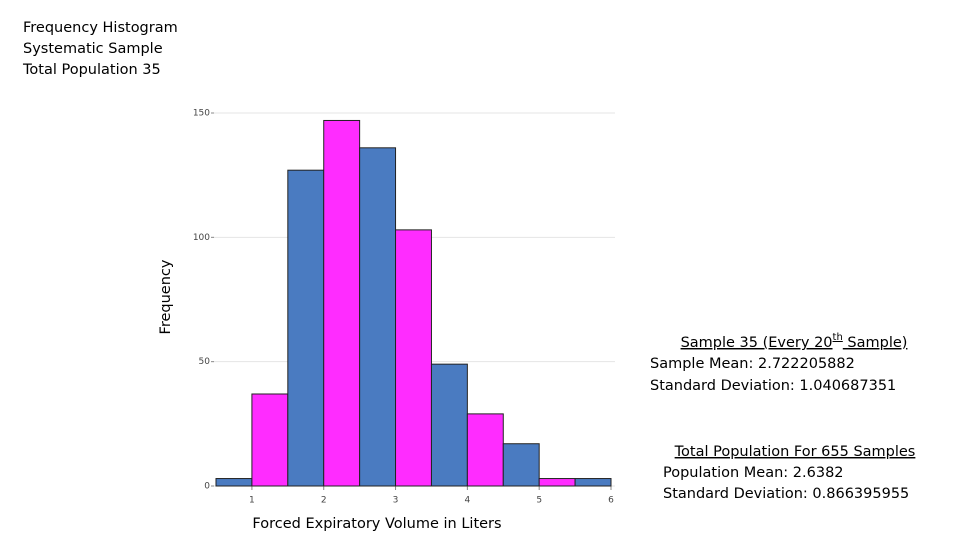  What do you see at coordinates (467, 501) in the screenshot?
I see `x-tick-label: 4` at bounding box center [467, 501].